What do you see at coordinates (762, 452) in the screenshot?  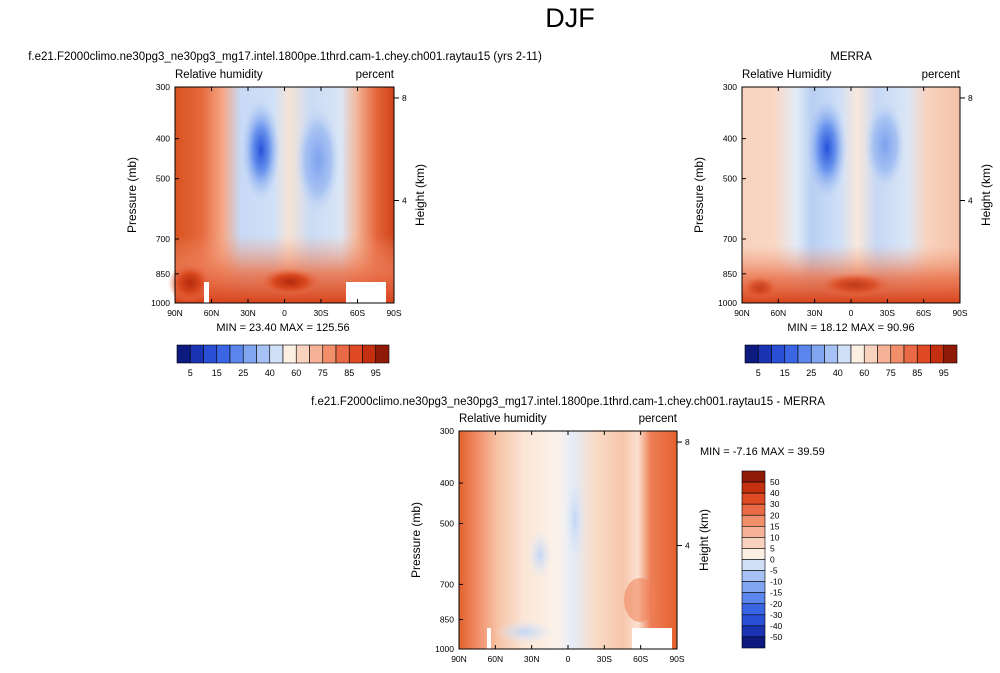 I see `panel-diff-minmax: MIN = -7.16 MAX = 39.59` at bounding box center [762, 452].